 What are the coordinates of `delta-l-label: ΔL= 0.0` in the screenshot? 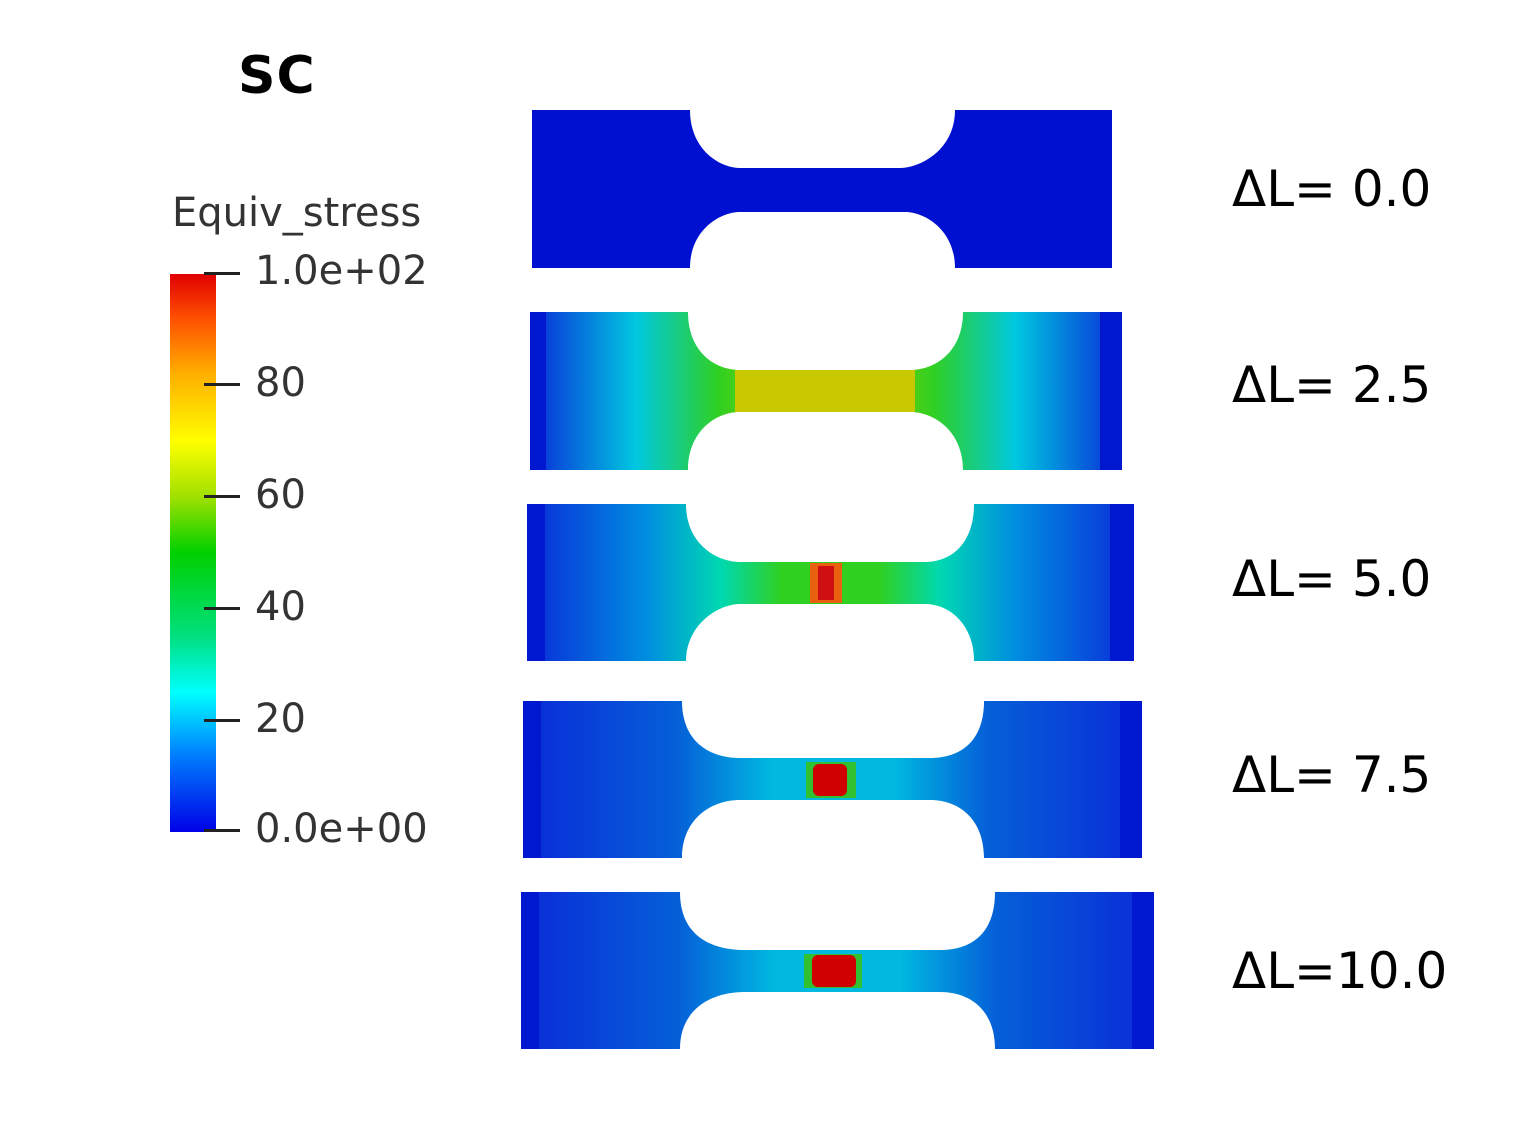 It's located at (1332, 189).